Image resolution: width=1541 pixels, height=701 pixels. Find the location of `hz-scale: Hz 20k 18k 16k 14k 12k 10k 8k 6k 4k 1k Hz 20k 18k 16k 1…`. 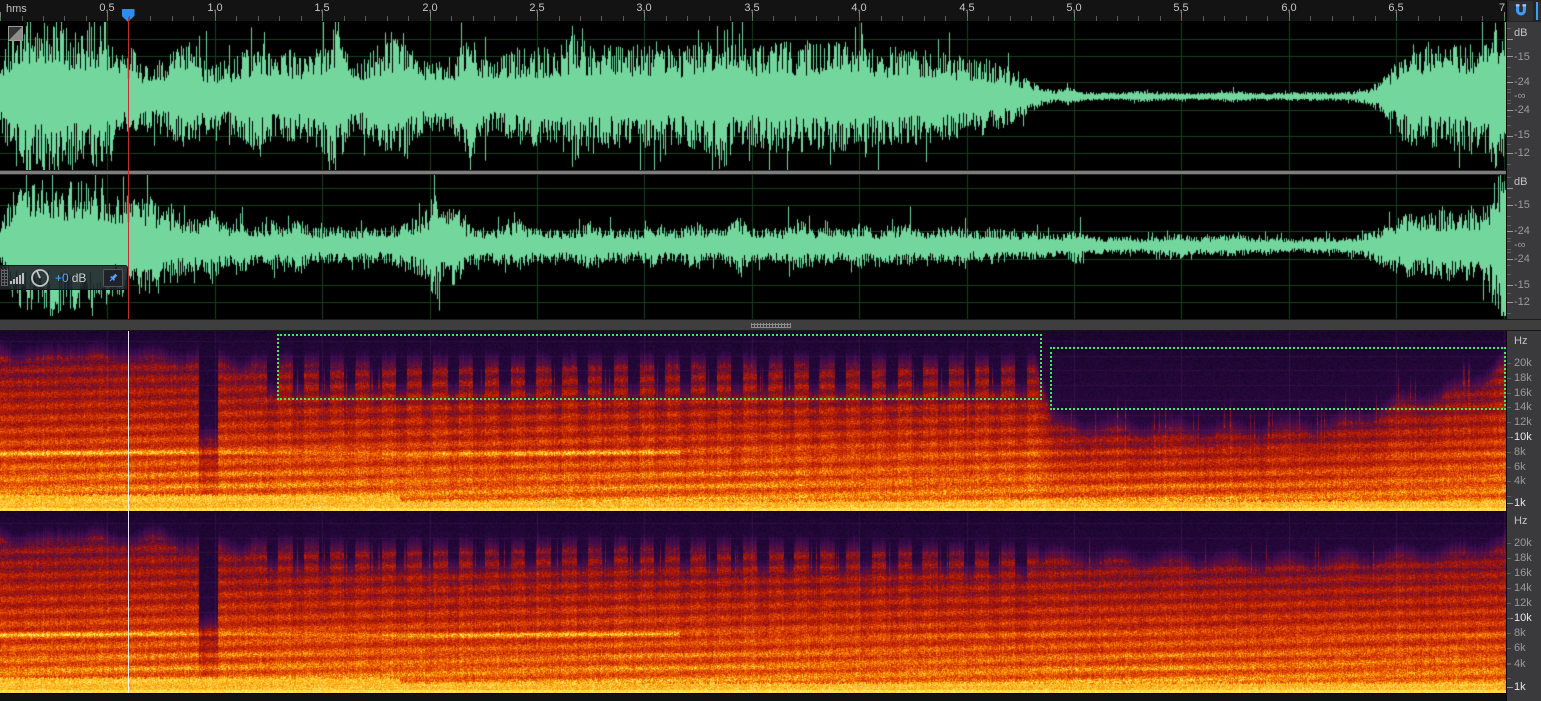

hz-scale: Hz 20k 18k 16k 14k 12k 10k 8k 6k 4k 1k Hz 20k 18k 16k 1… is located at coordinates (1523, 516).